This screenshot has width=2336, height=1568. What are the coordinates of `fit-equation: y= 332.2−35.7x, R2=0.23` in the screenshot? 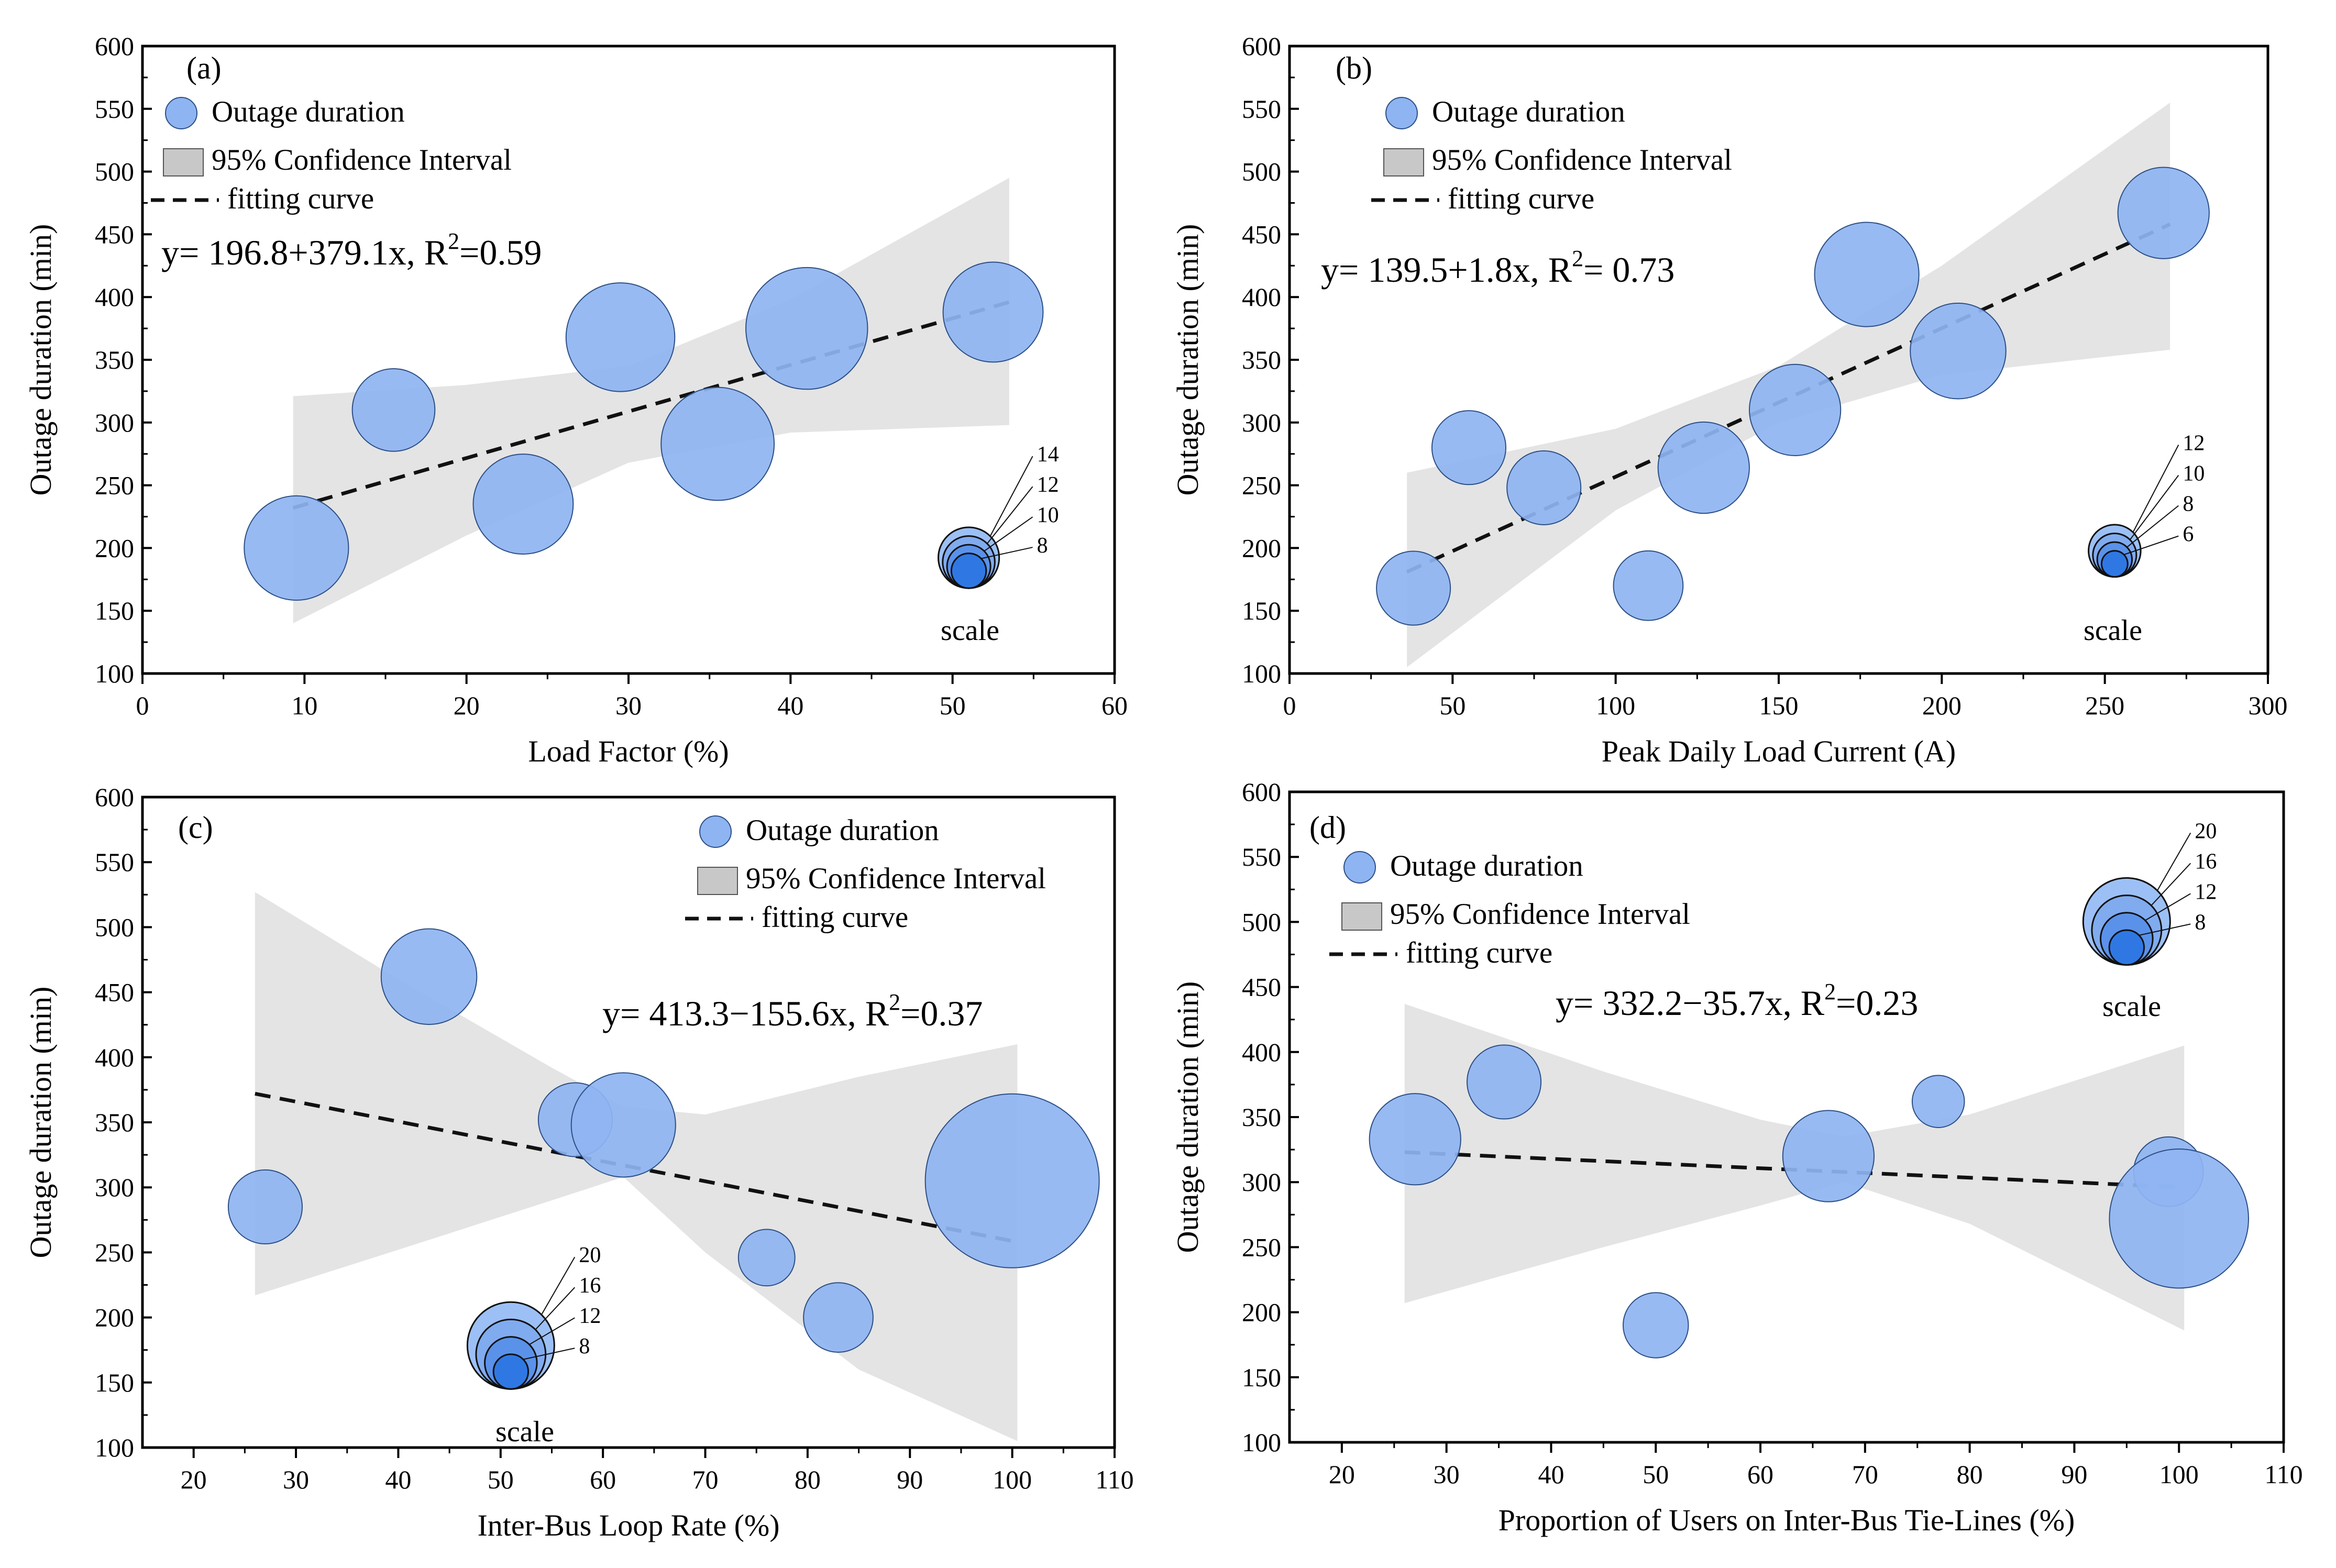 It's located at (1737, 1001).